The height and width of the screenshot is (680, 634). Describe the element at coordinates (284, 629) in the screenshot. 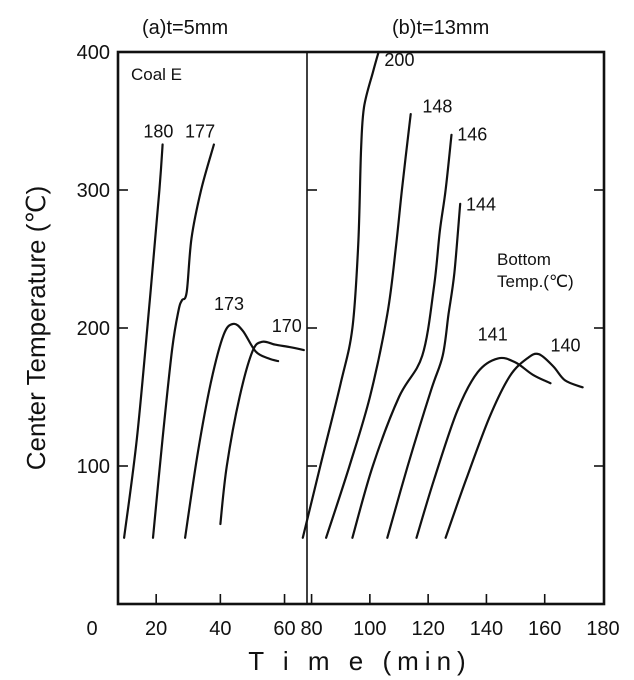

I see `x-tick-label: 60` at that location.